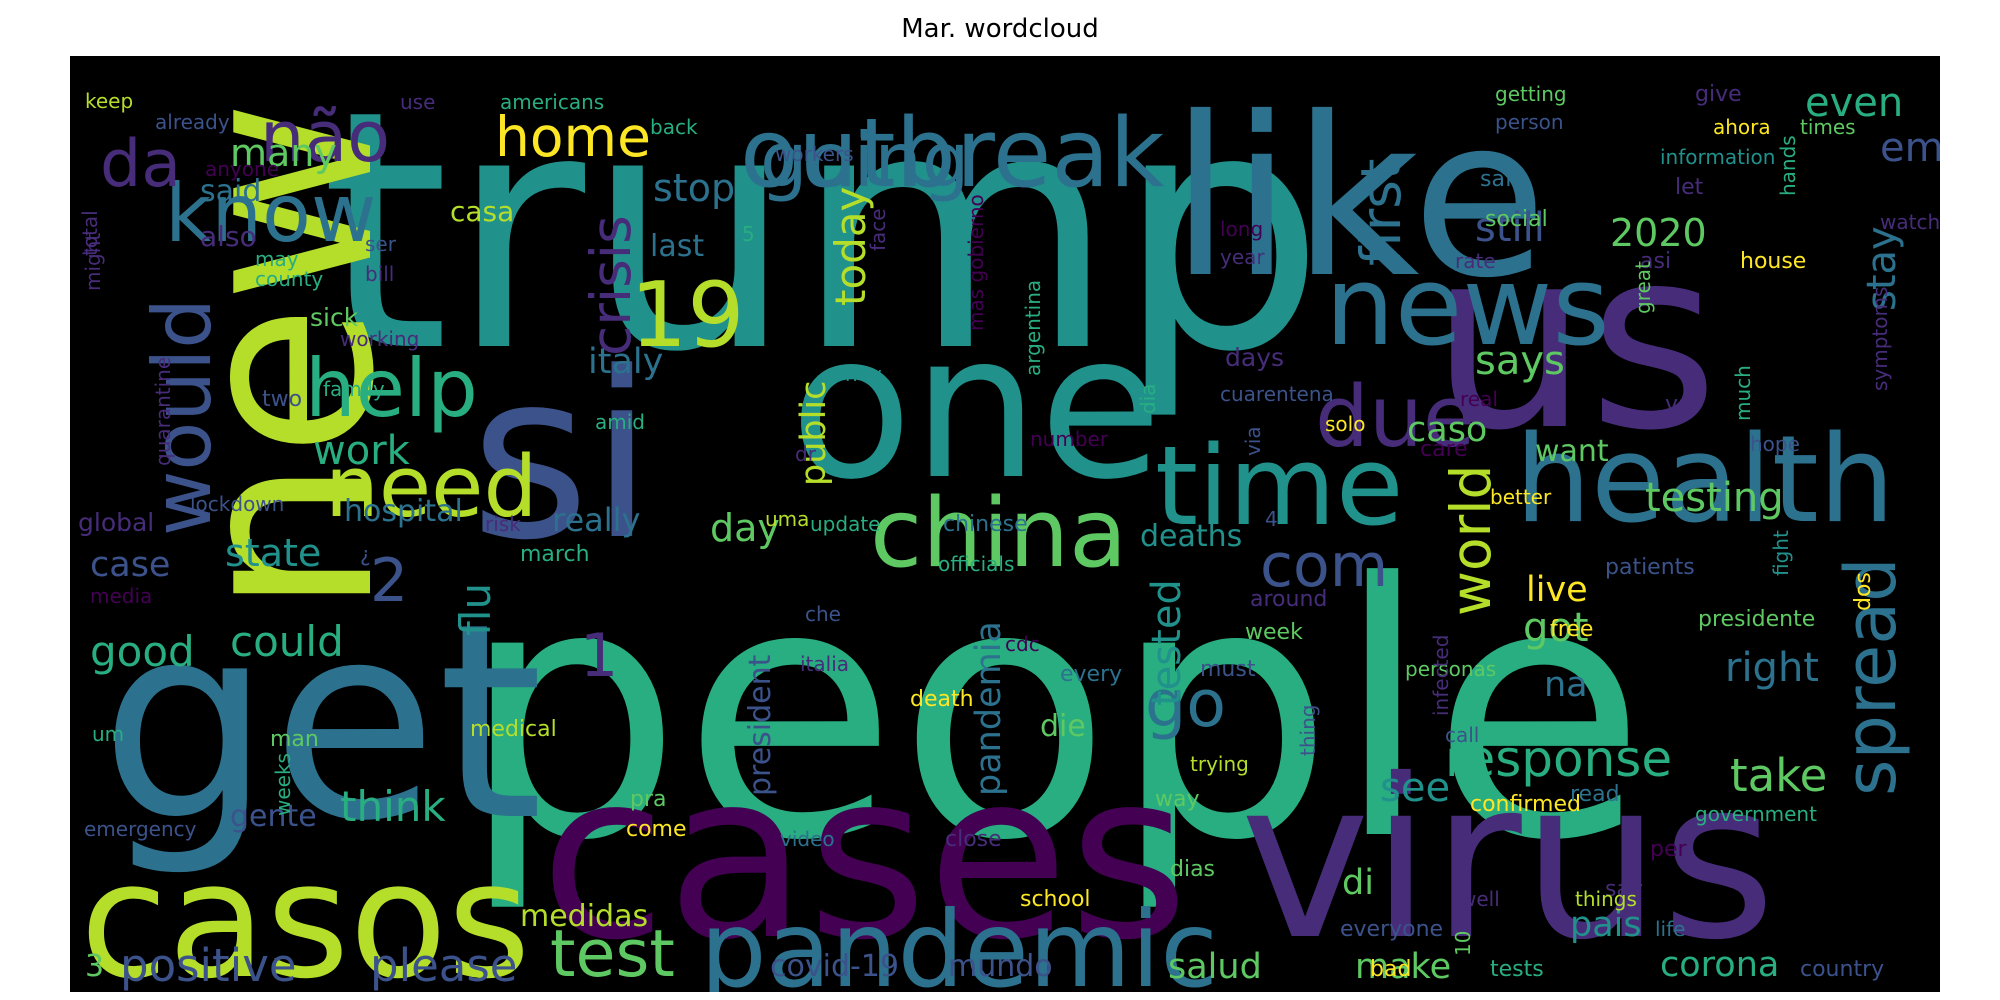  What do you see at coordinates (1279, 486) in the screenshot?
I see `word-13: time` at bounding box center [1279, 486].